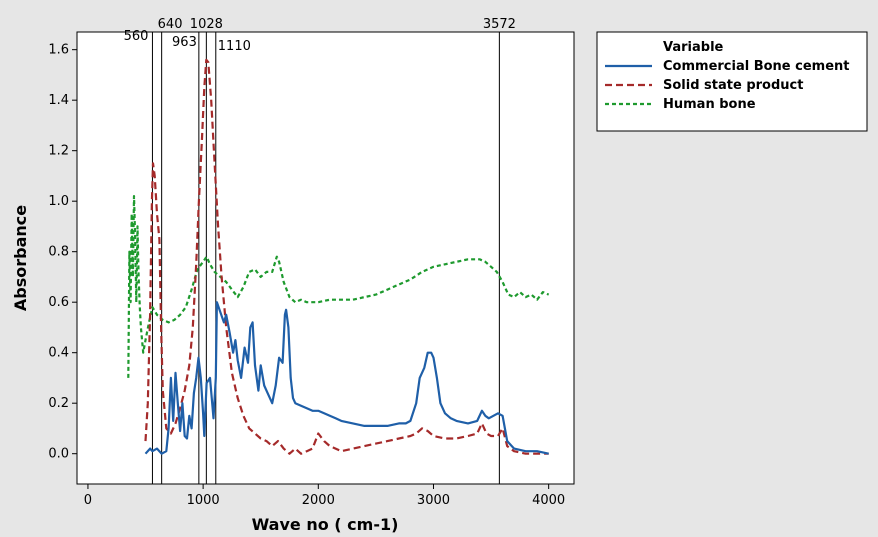 Image resolution: width=878 pixels, height=537 pixels. I want to click on y-axis: 0.0 0.2 0.4 0.6 0.8 1.0 1.2 1.4 1.6, so click(62, 252).